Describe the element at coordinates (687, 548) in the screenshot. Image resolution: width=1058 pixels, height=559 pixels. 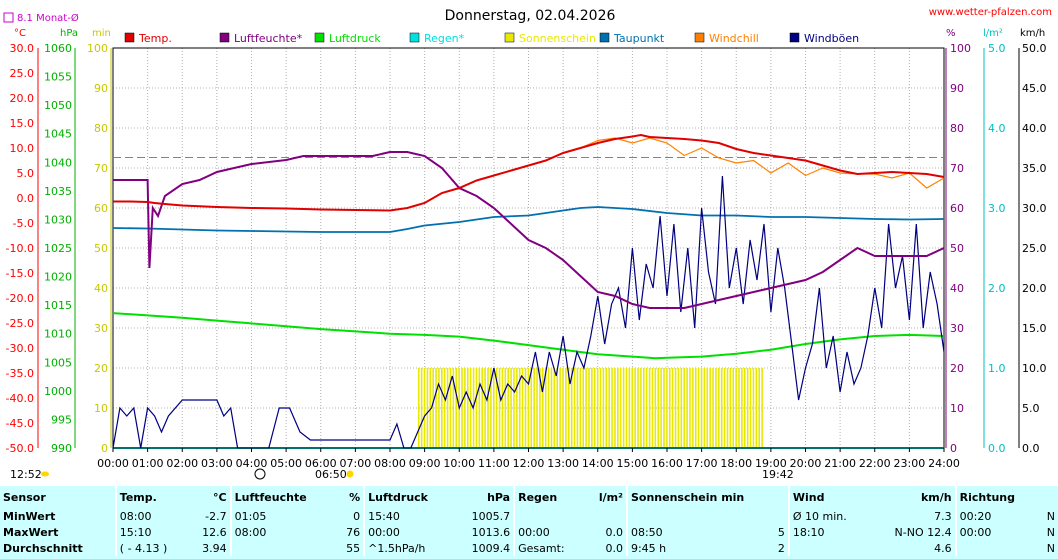
I see `stats-cell-sun-t: 9:45 h` at that location.